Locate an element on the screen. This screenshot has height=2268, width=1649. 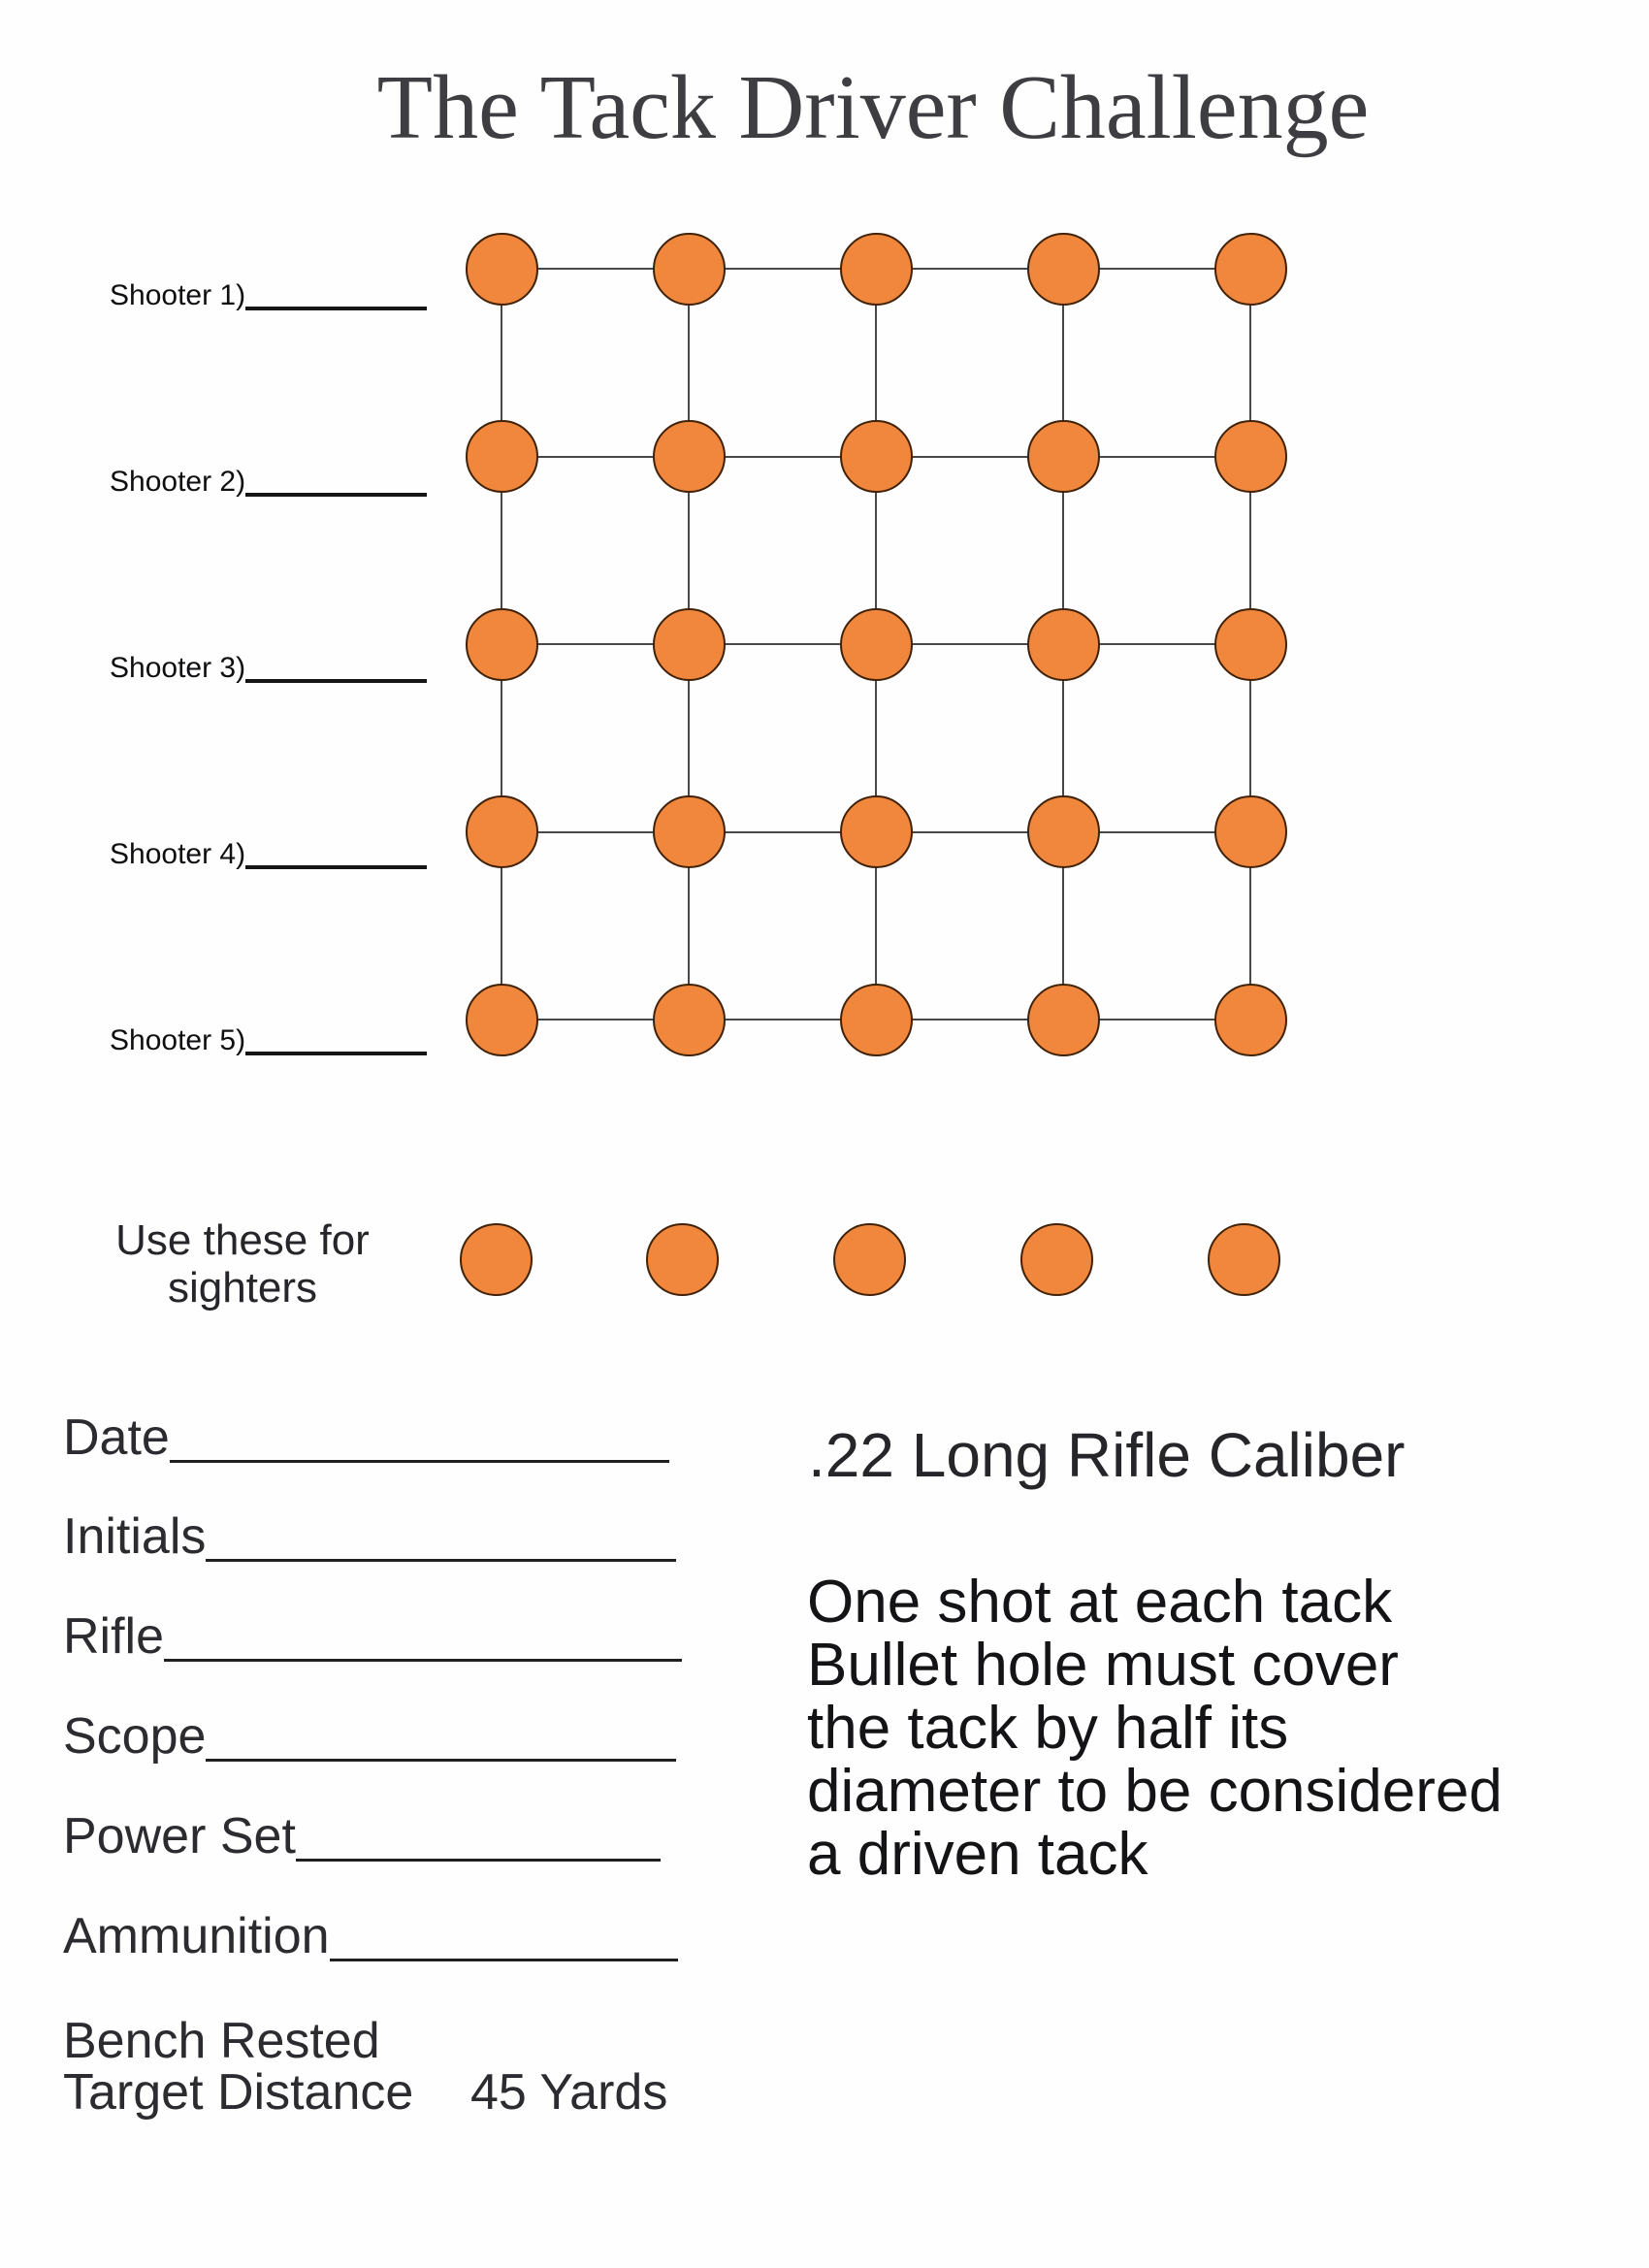
tack-dot-r1-c2 is located at coordinates (689, 269).